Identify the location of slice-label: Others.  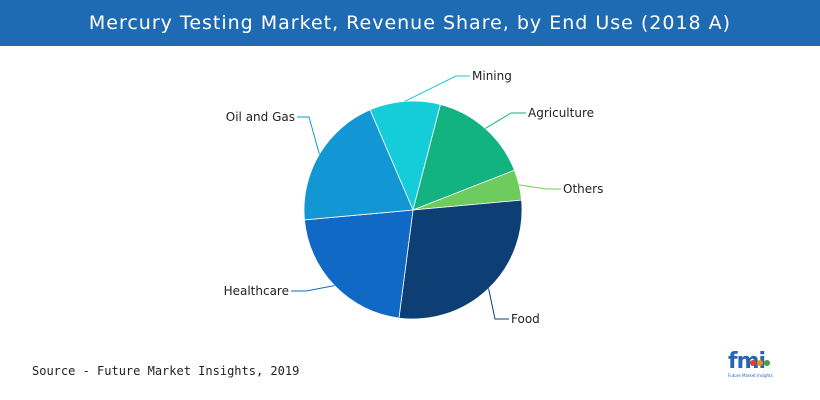
(583, 189).